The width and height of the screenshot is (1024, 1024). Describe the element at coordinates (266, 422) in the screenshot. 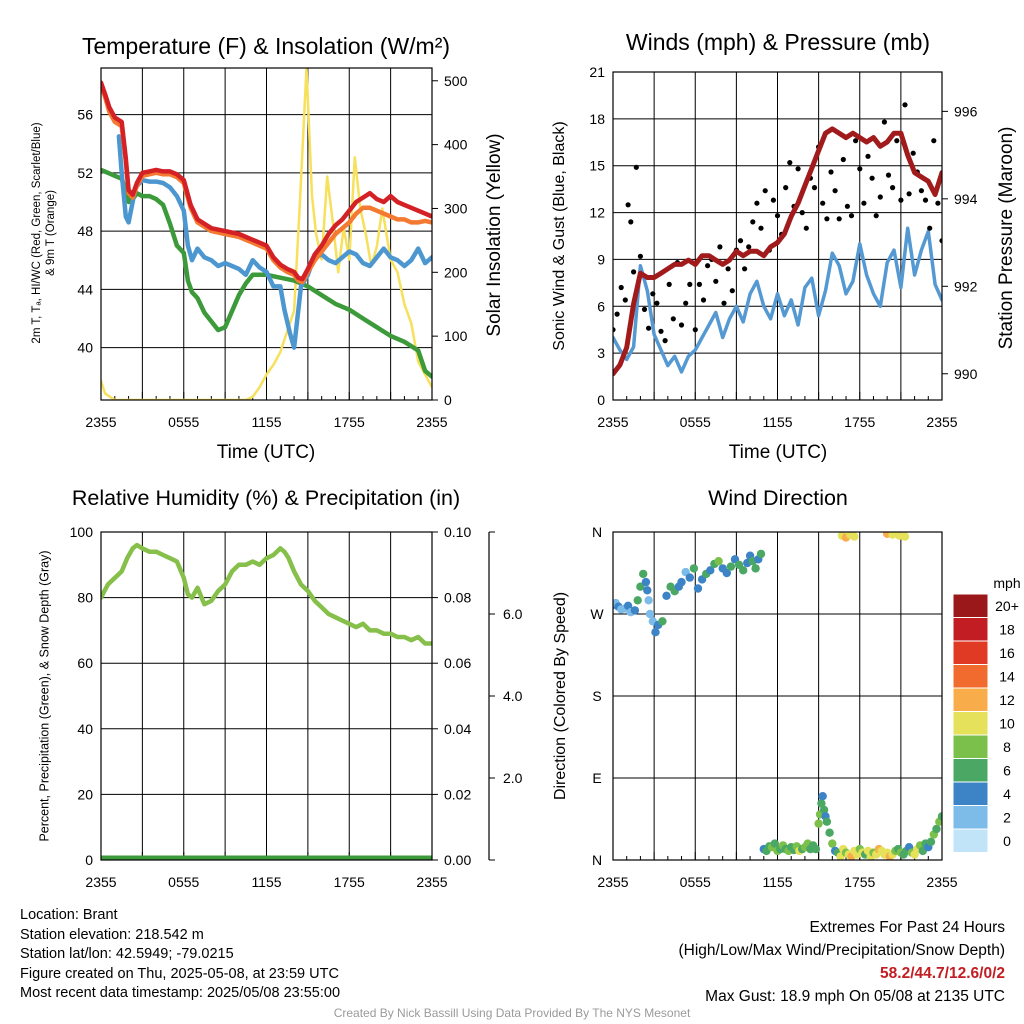

I see `x-tick-label: 1155` at that location.